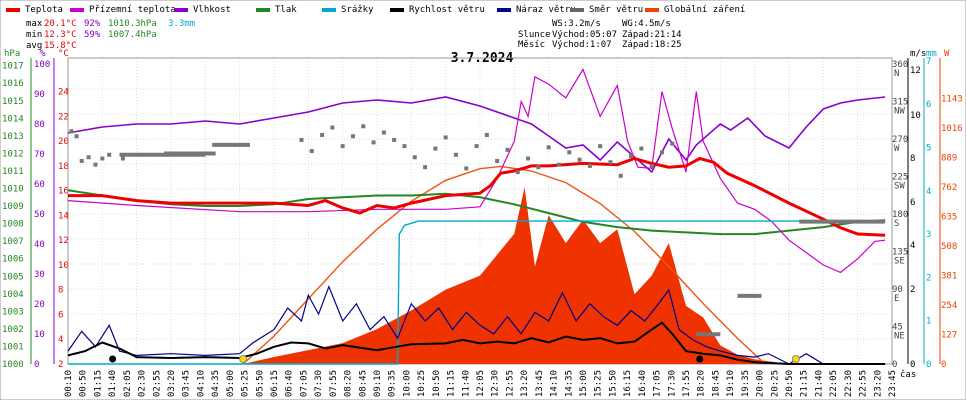 The image size is (966, 404). I want to click on hpa-tick: 1003, so click(13, 312).